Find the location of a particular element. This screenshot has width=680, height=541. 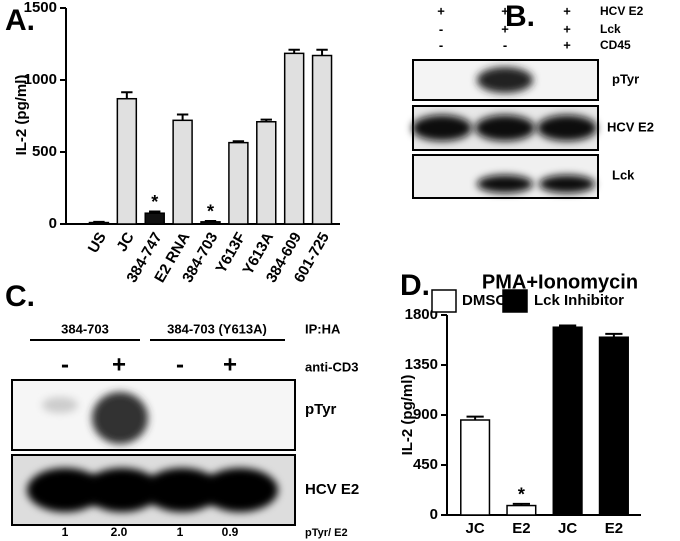

panel-label: C. is located at coordinates (20, 296).